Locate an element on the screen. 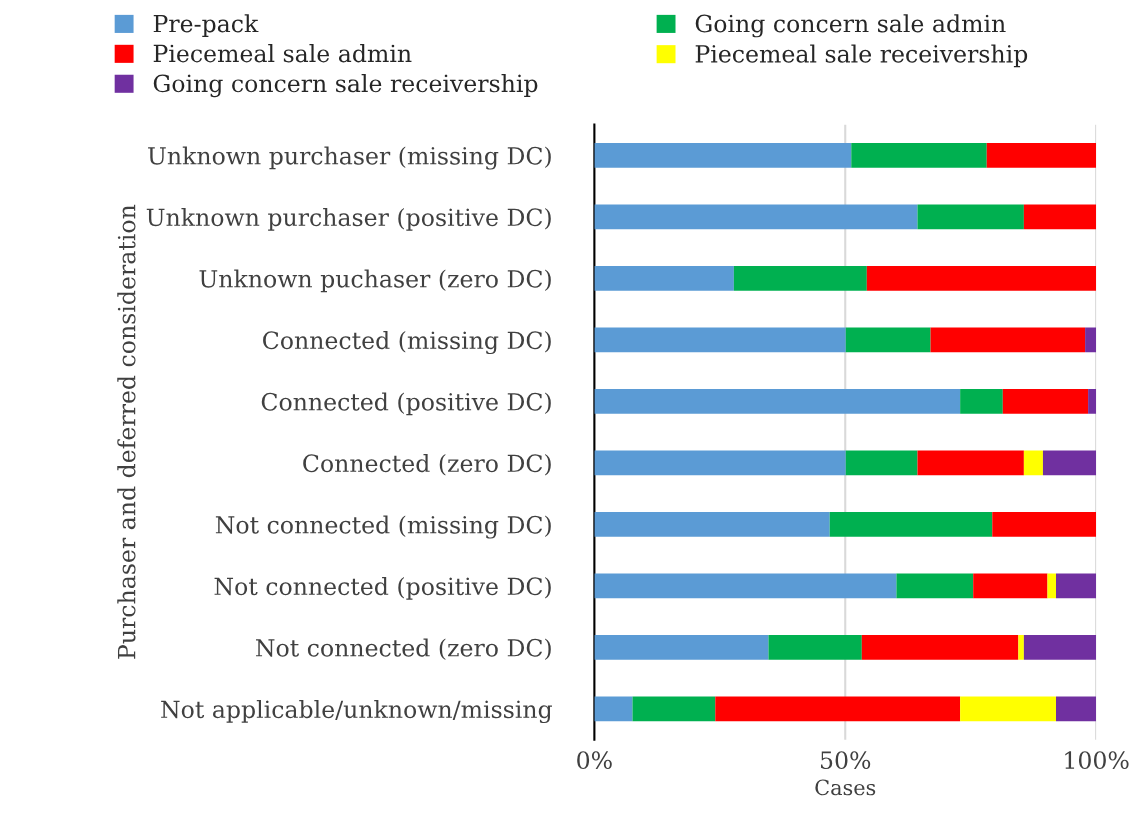 The image size is (1143, 820). y-tick-label: Not connected (missing DC) is located at coordinates (383, 527).